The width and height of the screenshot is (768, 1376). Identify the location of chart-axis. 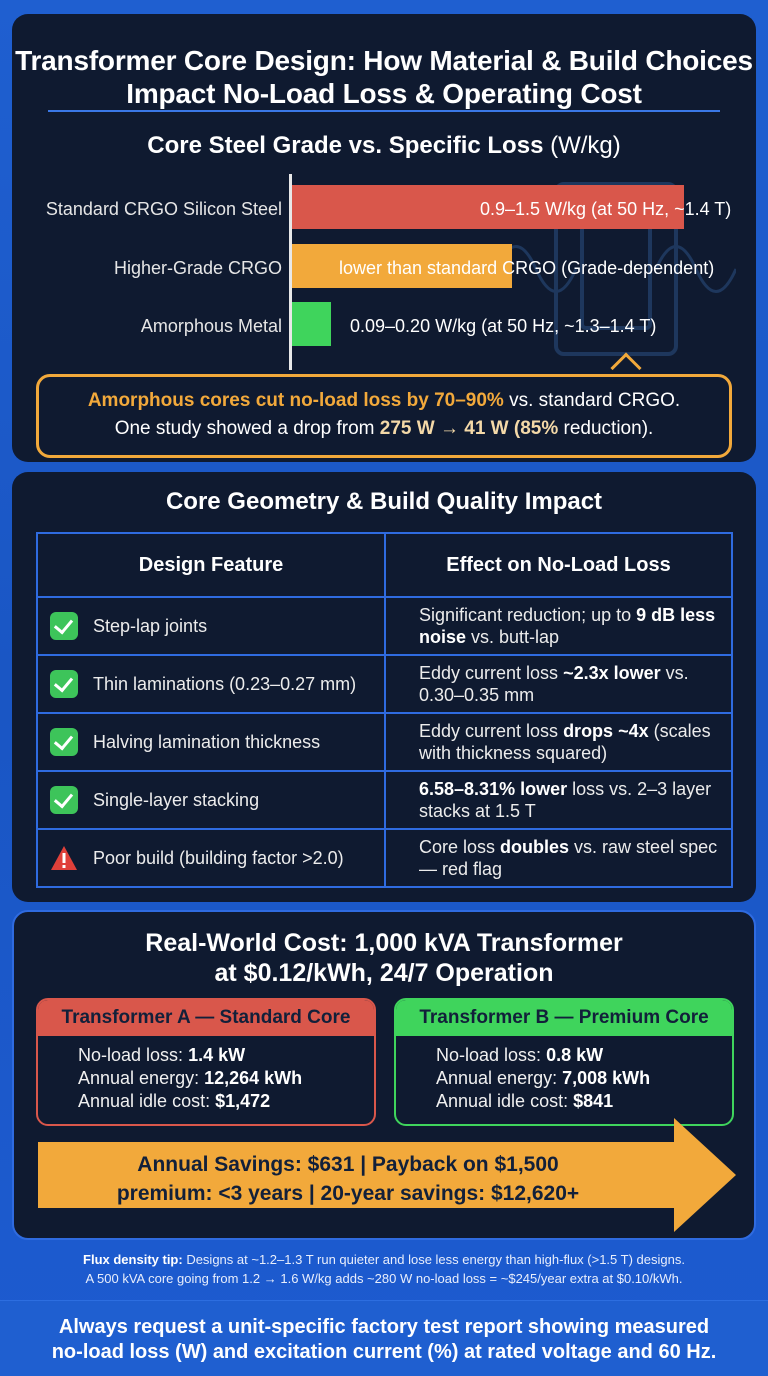
(290, 272).